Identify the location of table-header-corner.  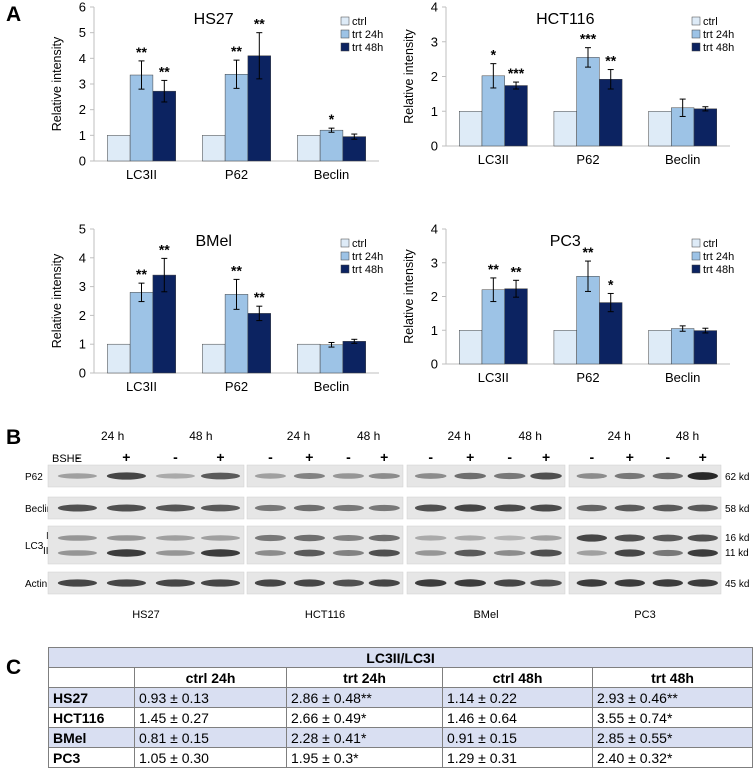
(91, 677).